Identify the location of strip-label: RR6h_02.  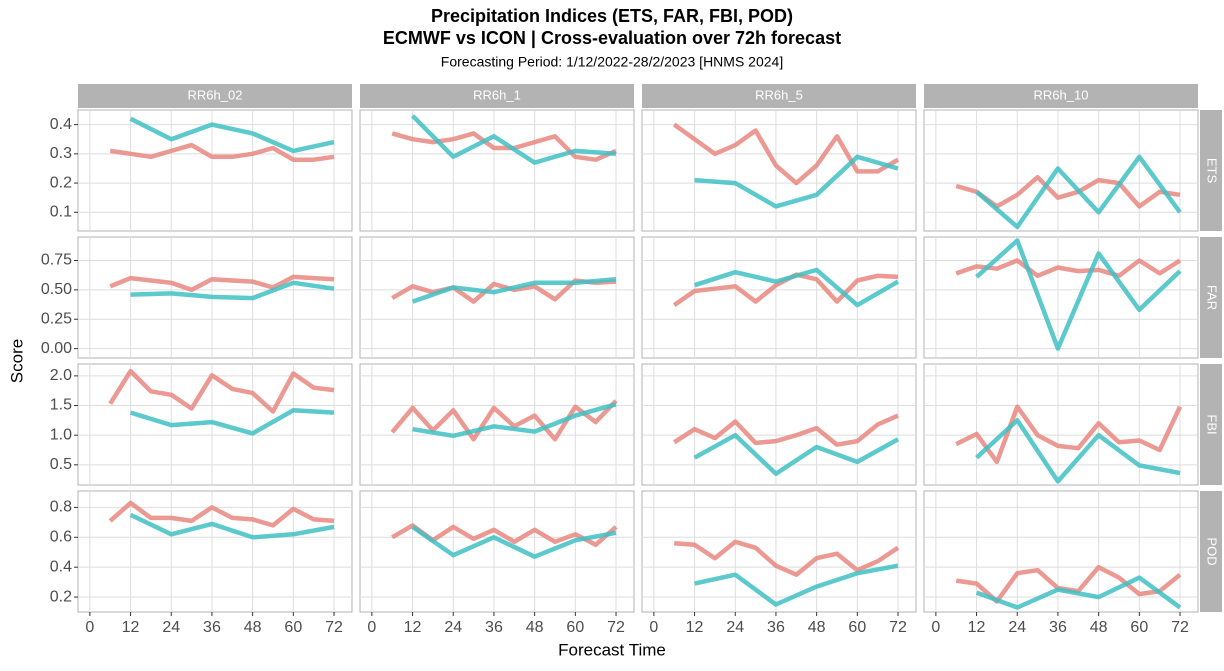
(215, 94).